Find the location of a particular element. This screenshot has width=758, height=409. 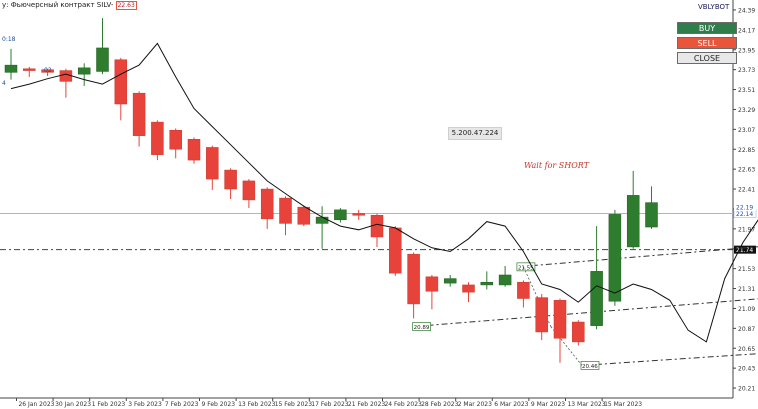

center-info-label: 5.200.47.224 is located at coordinates (475, 133).